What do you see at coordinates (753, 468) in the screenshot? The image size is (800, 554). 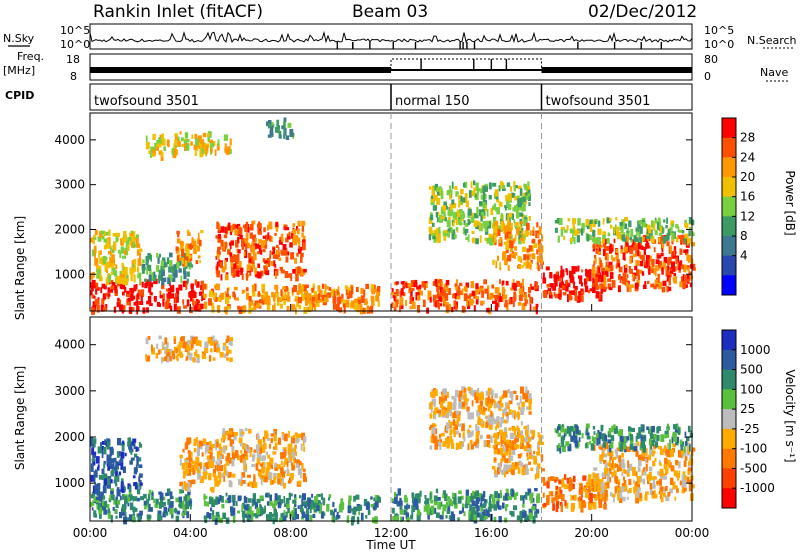 I see `colorbar-tick-label: -500` at bounding box center [753, 468].